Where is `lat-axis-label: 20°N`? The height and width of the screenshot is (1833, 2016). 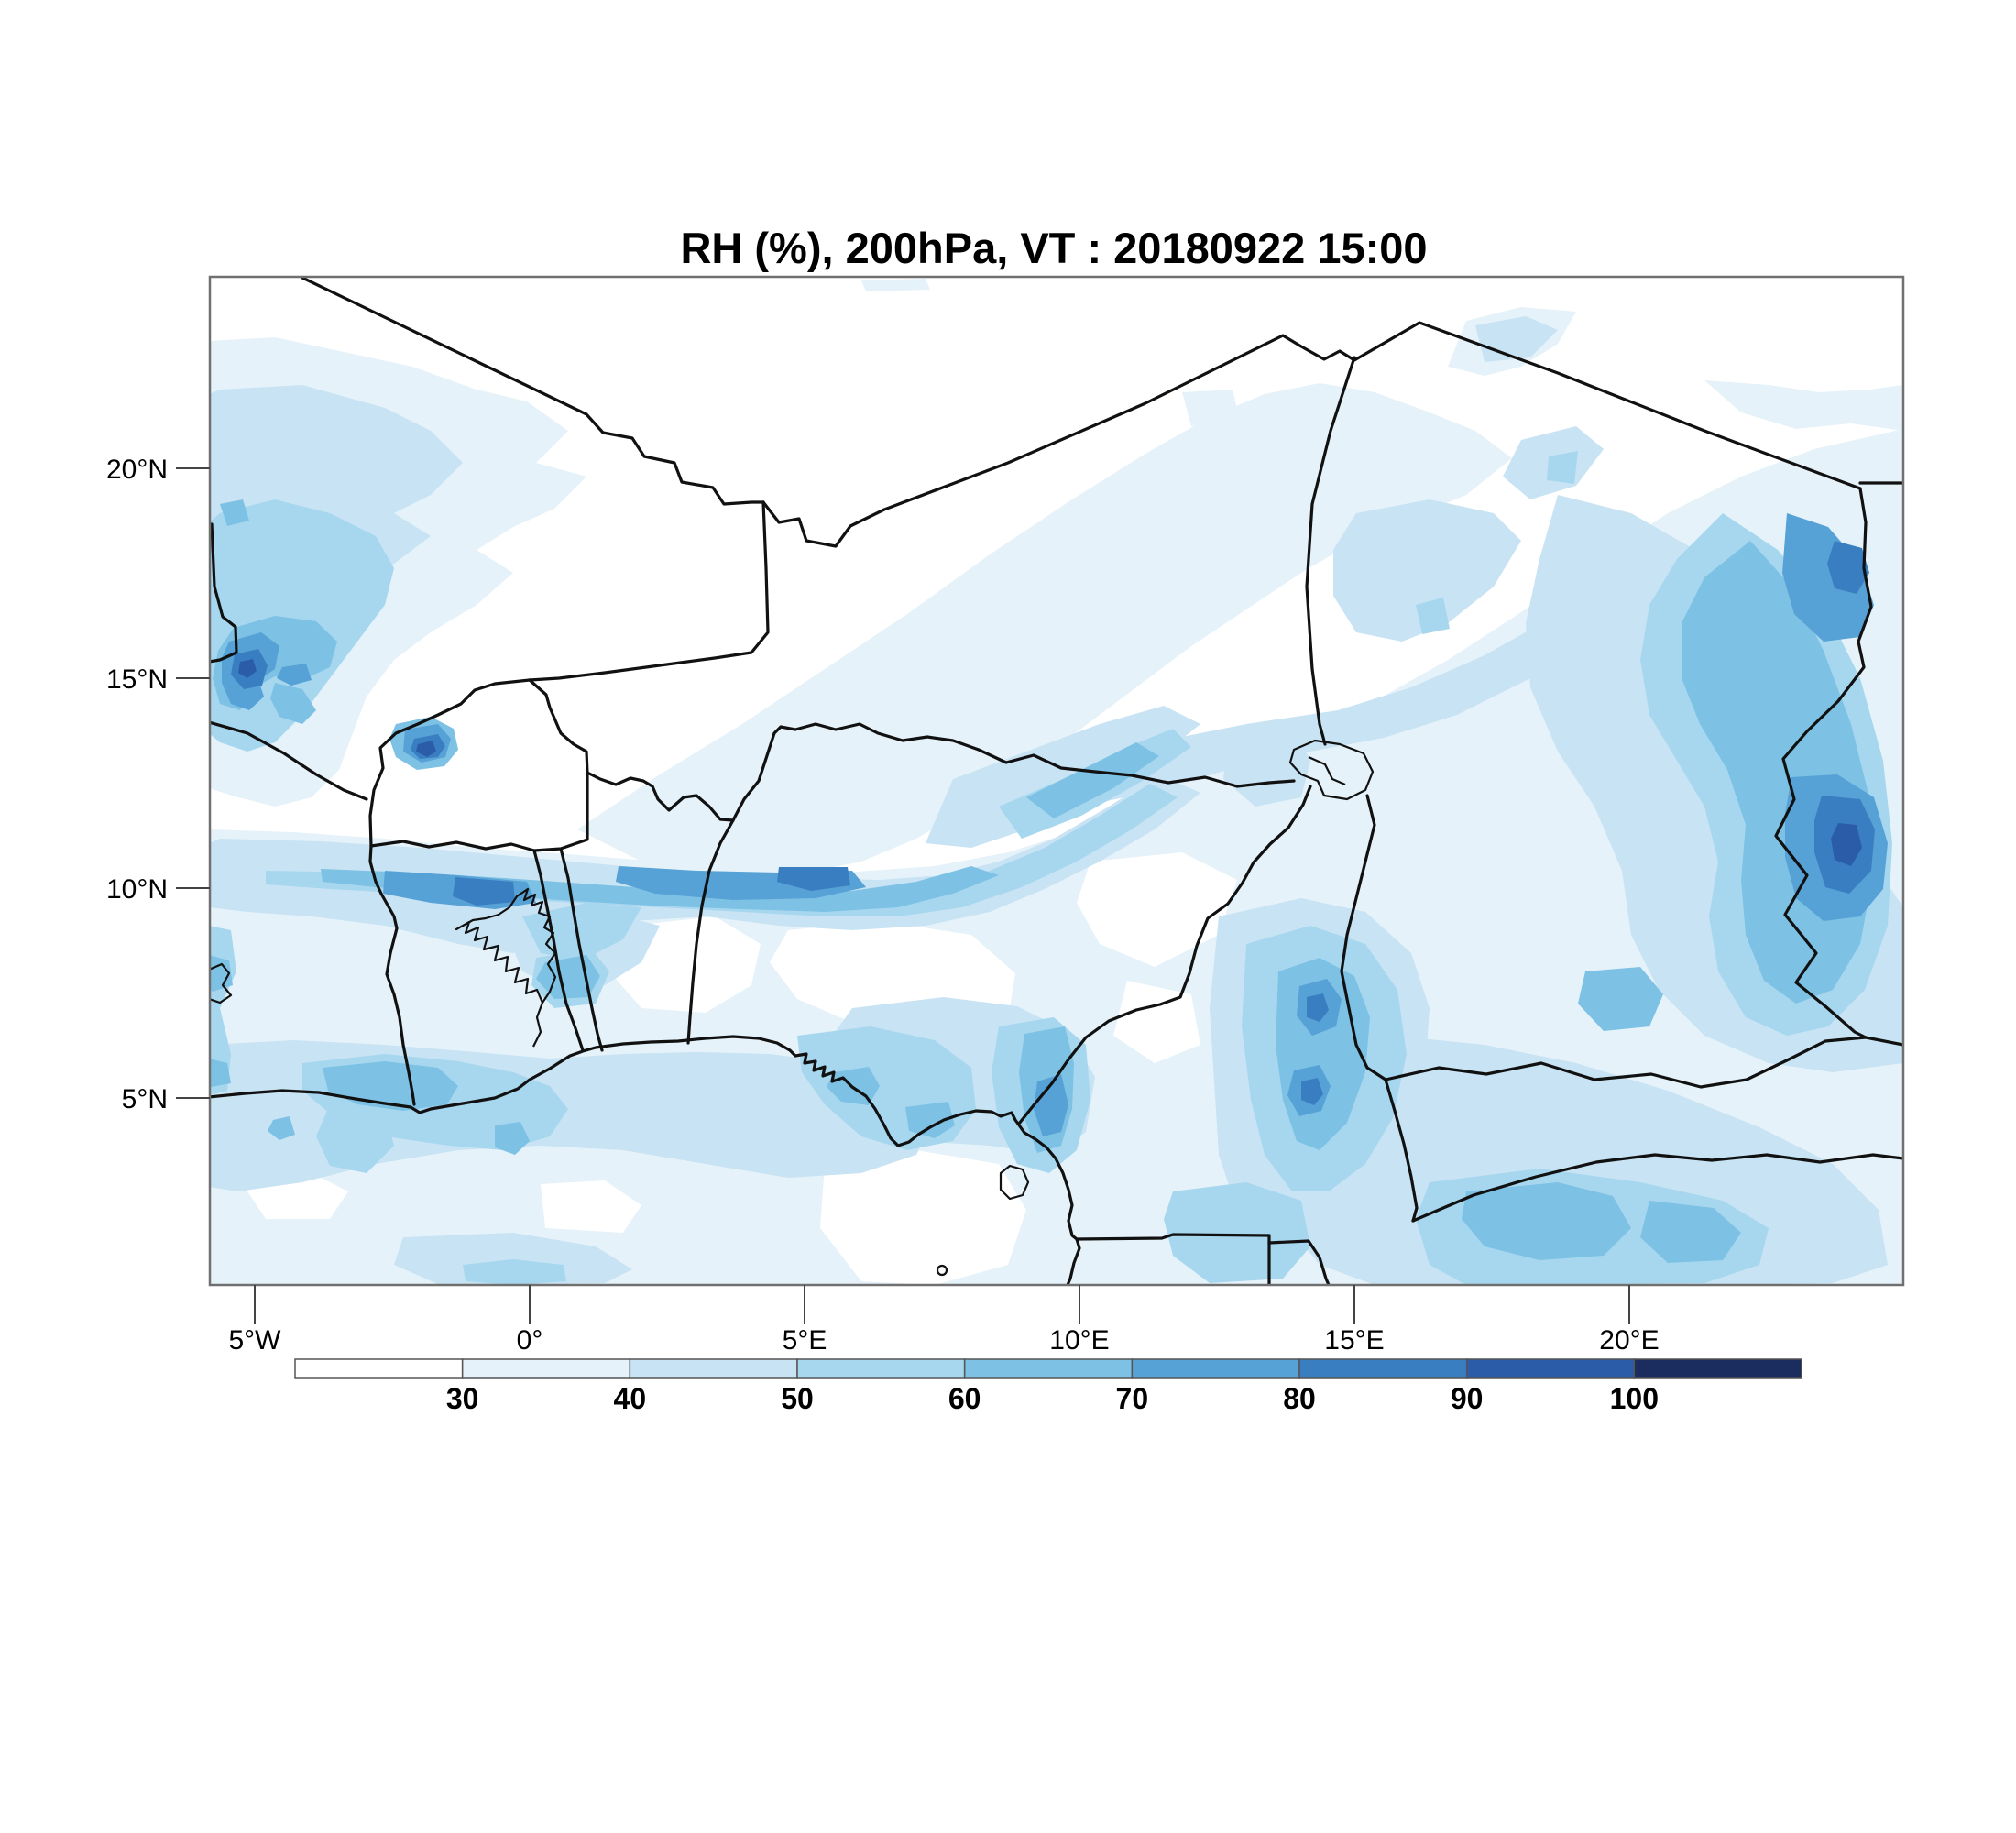
lat-axis-label: 20°N is located at coordinates (137, 470).